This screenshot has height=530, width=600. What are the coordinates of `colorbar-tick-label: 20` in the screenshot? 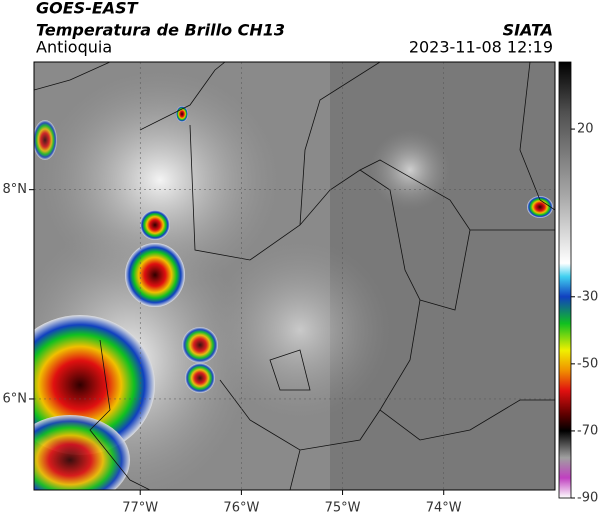 It's located at (585, 129).